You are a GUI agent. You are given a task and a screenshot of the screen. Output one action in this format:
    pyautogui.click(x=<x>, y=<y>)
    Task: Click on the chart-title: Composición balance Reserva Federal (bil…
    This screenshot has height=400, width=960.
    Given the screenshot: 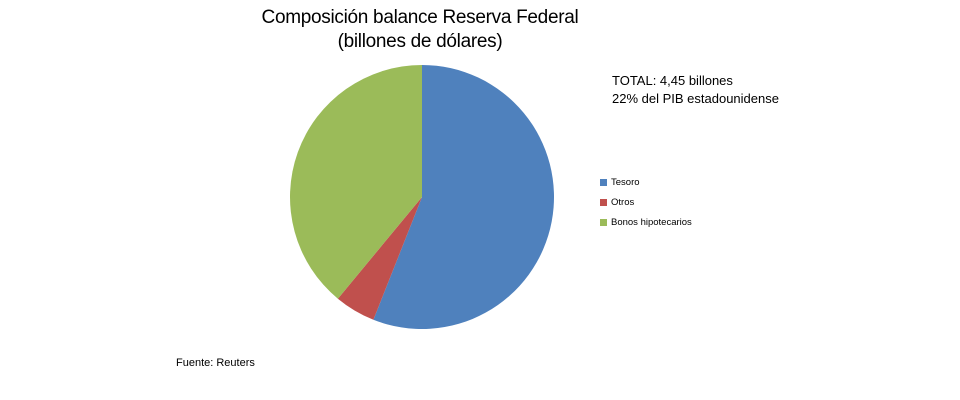 What is the action you would take?
    pyautogui.click(x=420, y=30)
    